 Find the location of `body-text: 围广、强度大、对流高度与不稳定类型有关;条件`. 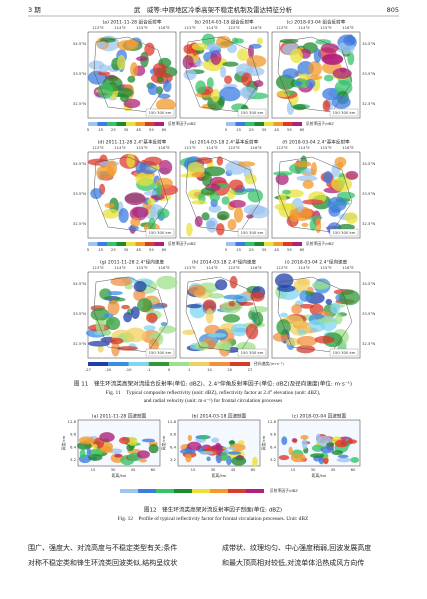

body-text: 围广、强度大、对流高度与不稳定类型有关;条件 is located at coordinates (102, 547).